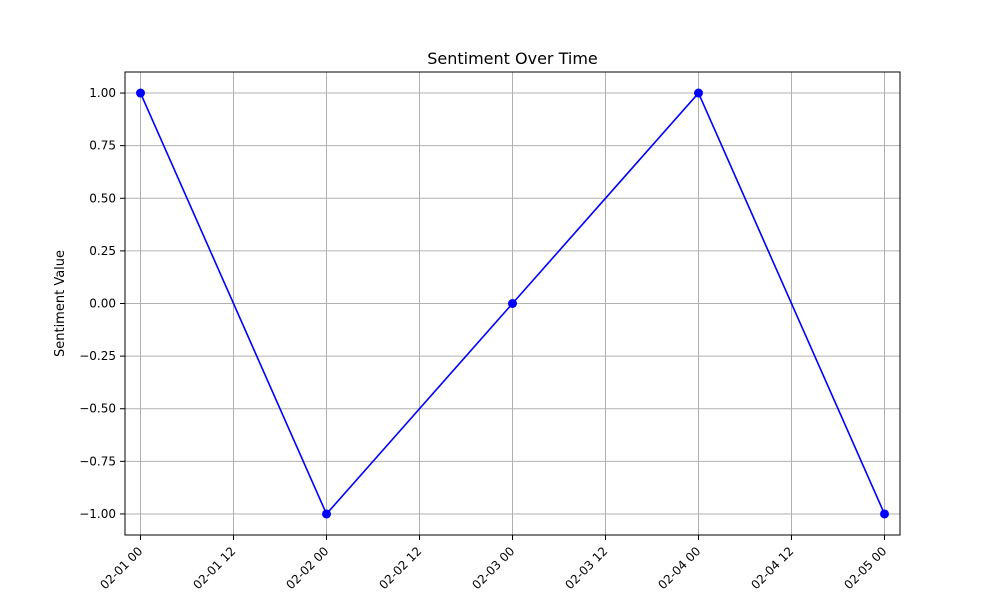 This screenshot has width=1000, height=604. I want to click on x-tick-label: 02-04 00, so click(679, 568).